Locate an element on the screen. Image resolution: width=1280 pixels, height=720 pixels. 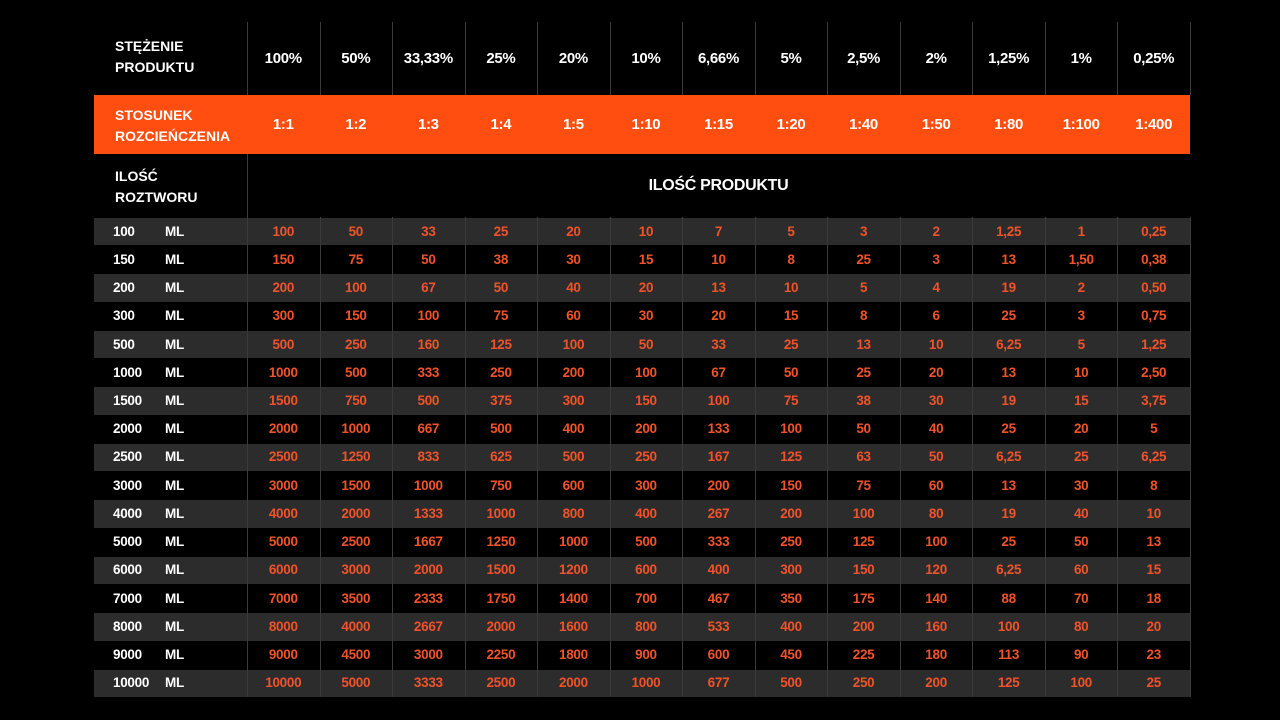
ratio: 1:3 is located at coordinates (428, 124).